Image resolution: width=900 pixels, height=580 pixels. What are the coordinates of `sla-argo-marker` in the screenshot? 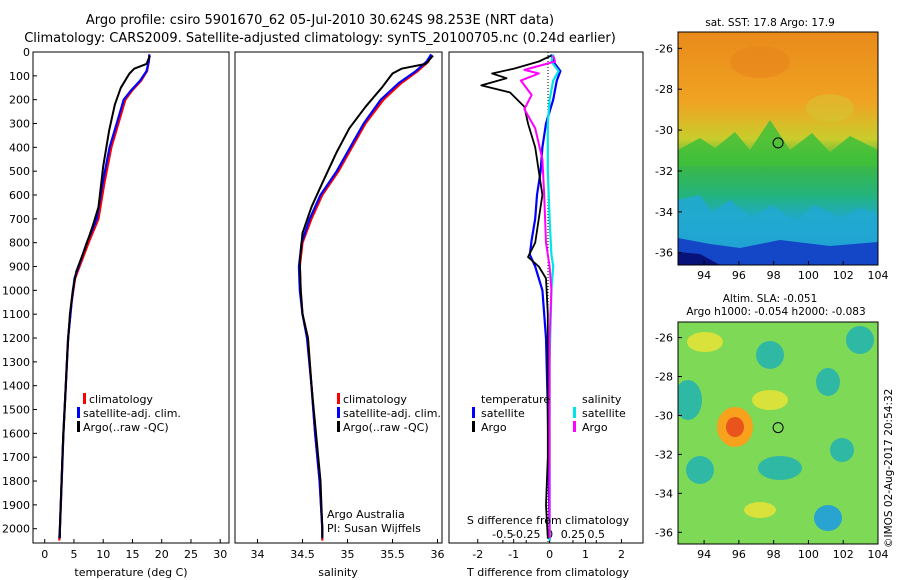 It's located at (778, 428).